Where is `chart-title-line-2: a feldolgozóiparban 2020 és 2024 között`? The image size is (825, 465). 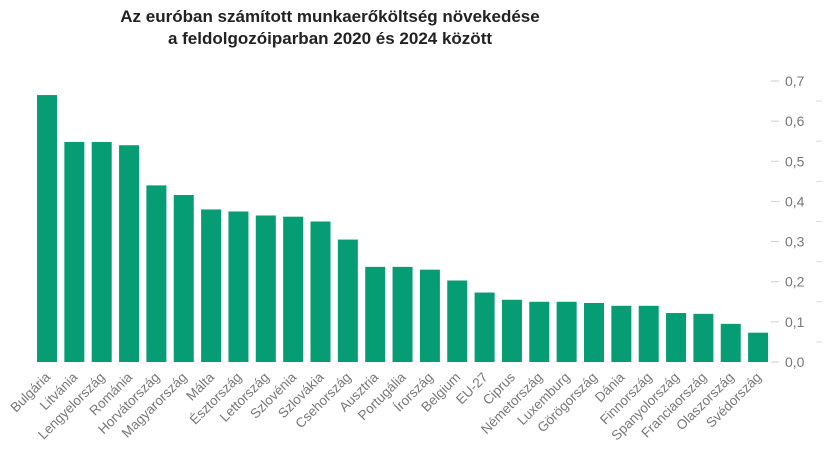 chart-title-line-2: a feldolgozóiparban 2020 és 2024 között is located at coordinates (330, 38).